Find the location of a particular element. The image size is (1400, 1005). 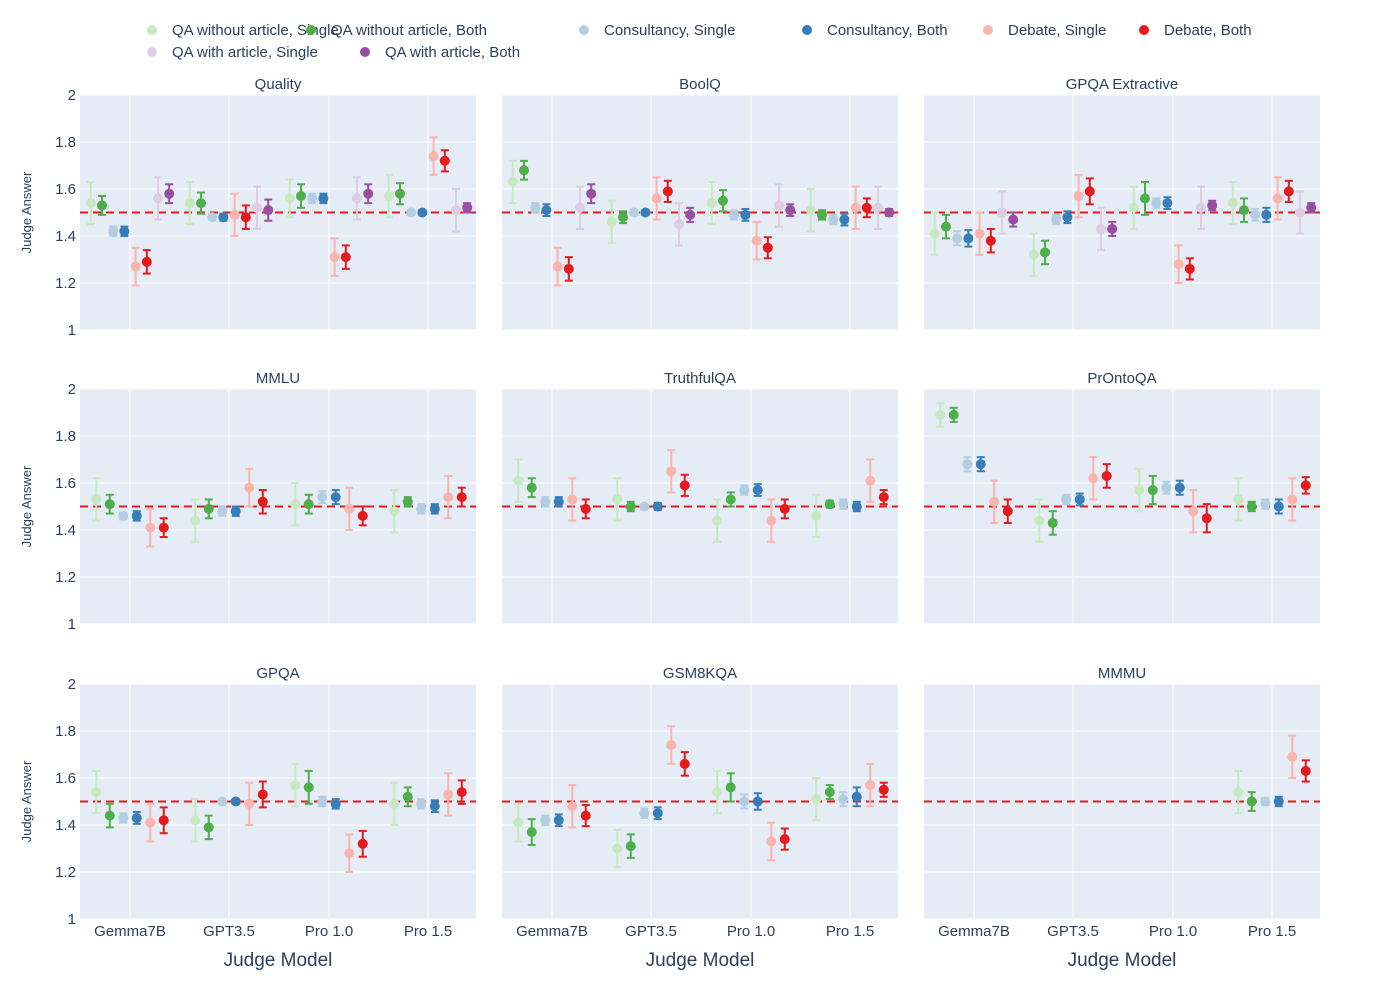

y-tick-label: 2 is located at coordinates (72, 389).